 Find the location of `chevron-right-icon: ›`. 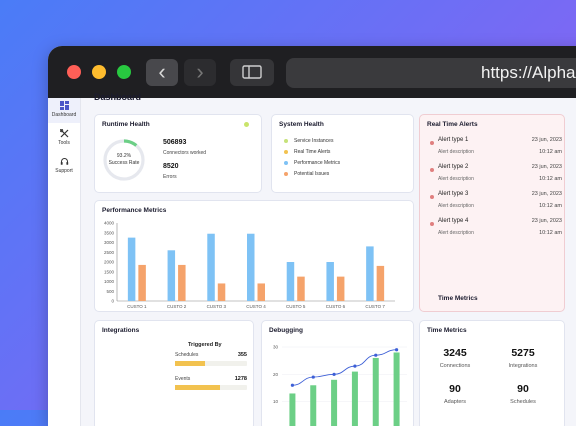

chevron-right-icon: › is located at coordinates (200, 71).